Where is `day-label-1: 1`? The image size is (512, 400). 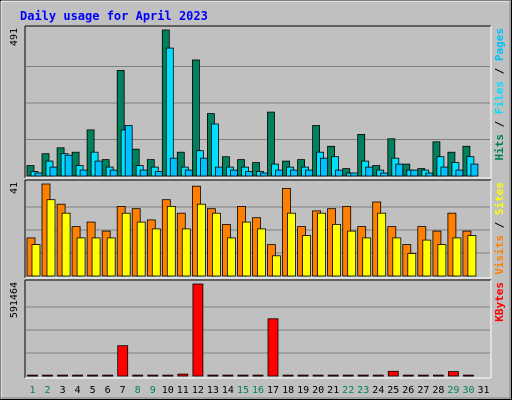
day-label-1: 1 is located at coordinates (32, 390).